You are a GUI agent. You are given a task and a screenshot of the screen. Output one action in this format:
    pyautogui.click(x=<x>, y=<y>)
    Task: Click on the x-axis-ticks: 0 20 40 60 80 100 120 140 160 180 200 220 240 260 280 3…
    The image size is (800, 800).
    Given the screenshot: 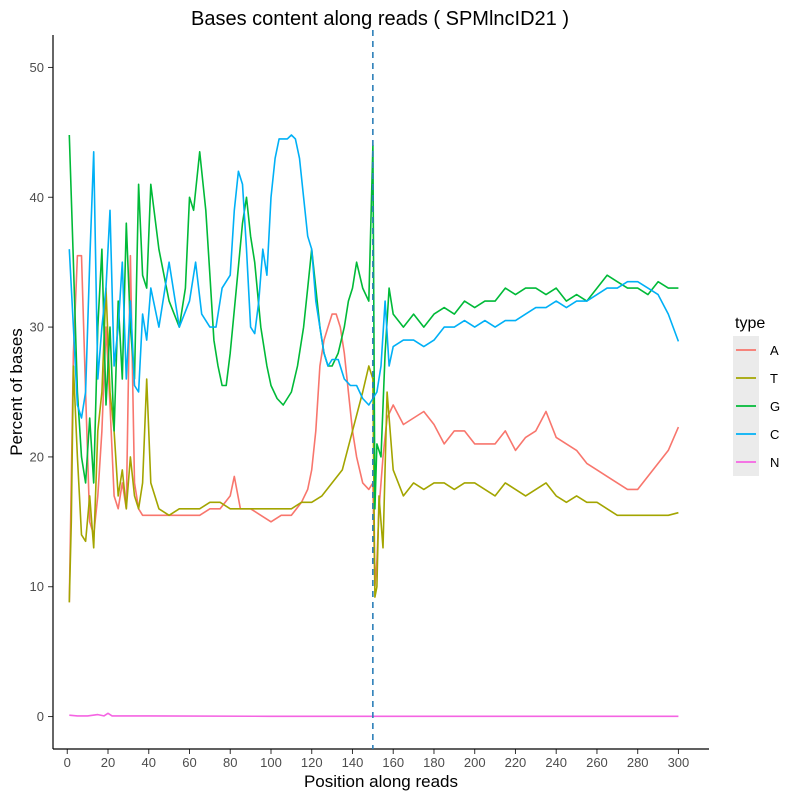 What is the action you would take?
    pyautogui.click(x=377, y=759)
    